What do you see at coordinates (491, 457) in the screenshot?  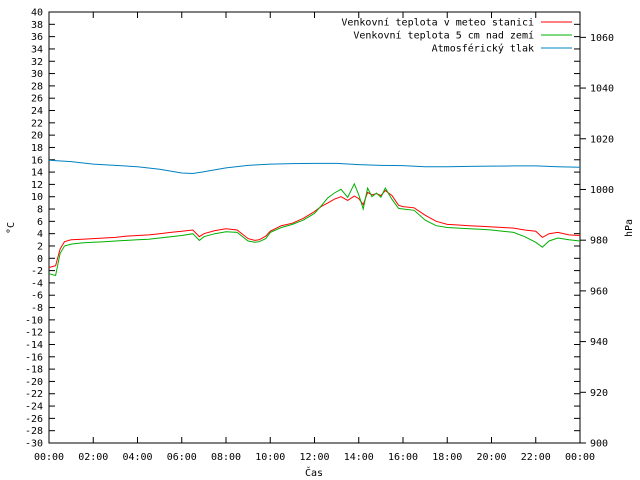 I see `x-tick-label: 20:00` at bounding box center [491, 457].